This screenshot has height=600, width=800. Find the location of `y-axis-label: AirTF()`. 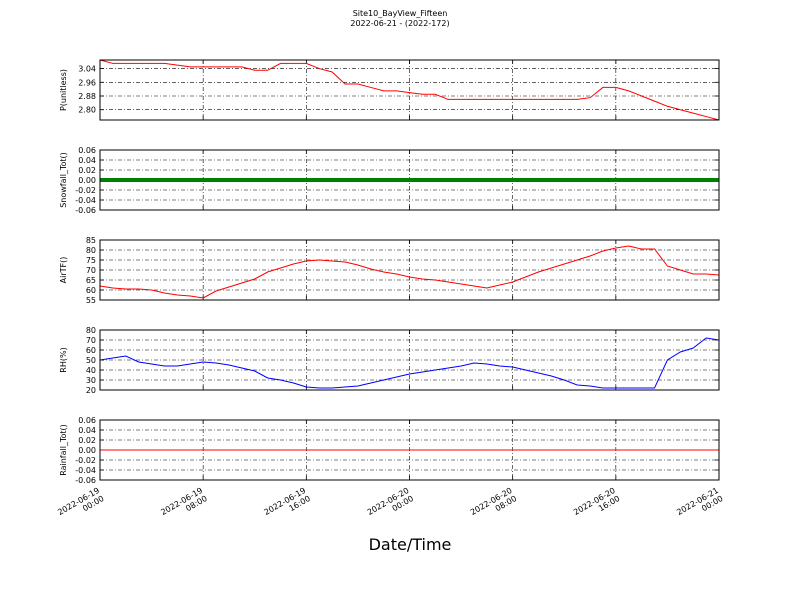

y-axis-label: AirTF() is located at coordinates (63, 270).